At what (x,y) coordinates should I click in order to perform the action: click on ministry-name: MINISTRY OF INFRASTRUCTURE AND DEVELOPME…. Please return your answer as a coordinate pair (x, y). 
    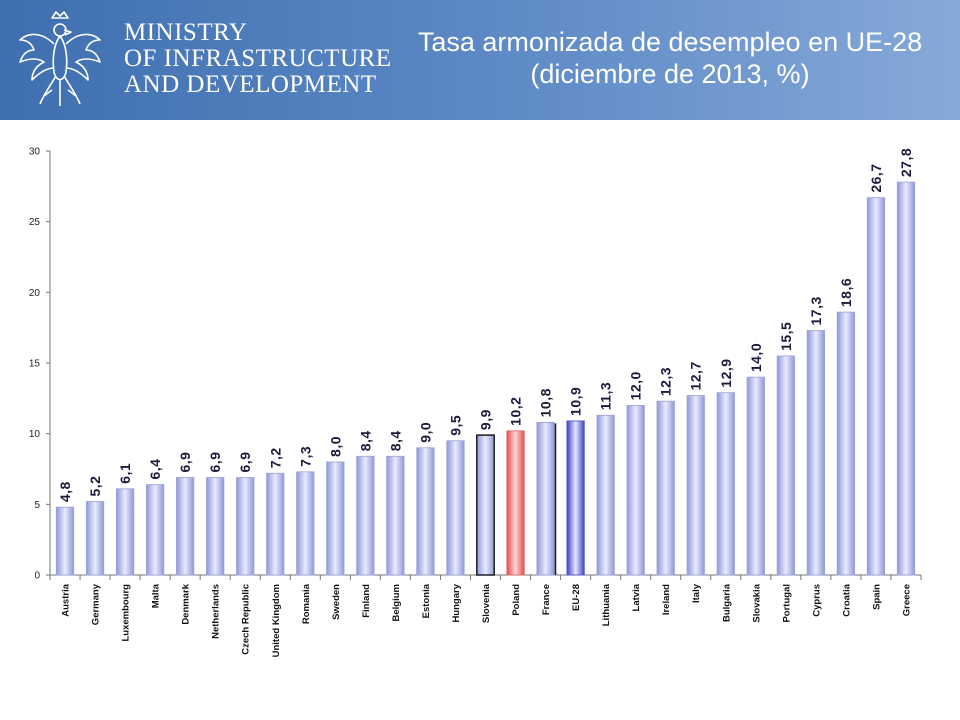
    Looking at the image, I should click on (258, 59).